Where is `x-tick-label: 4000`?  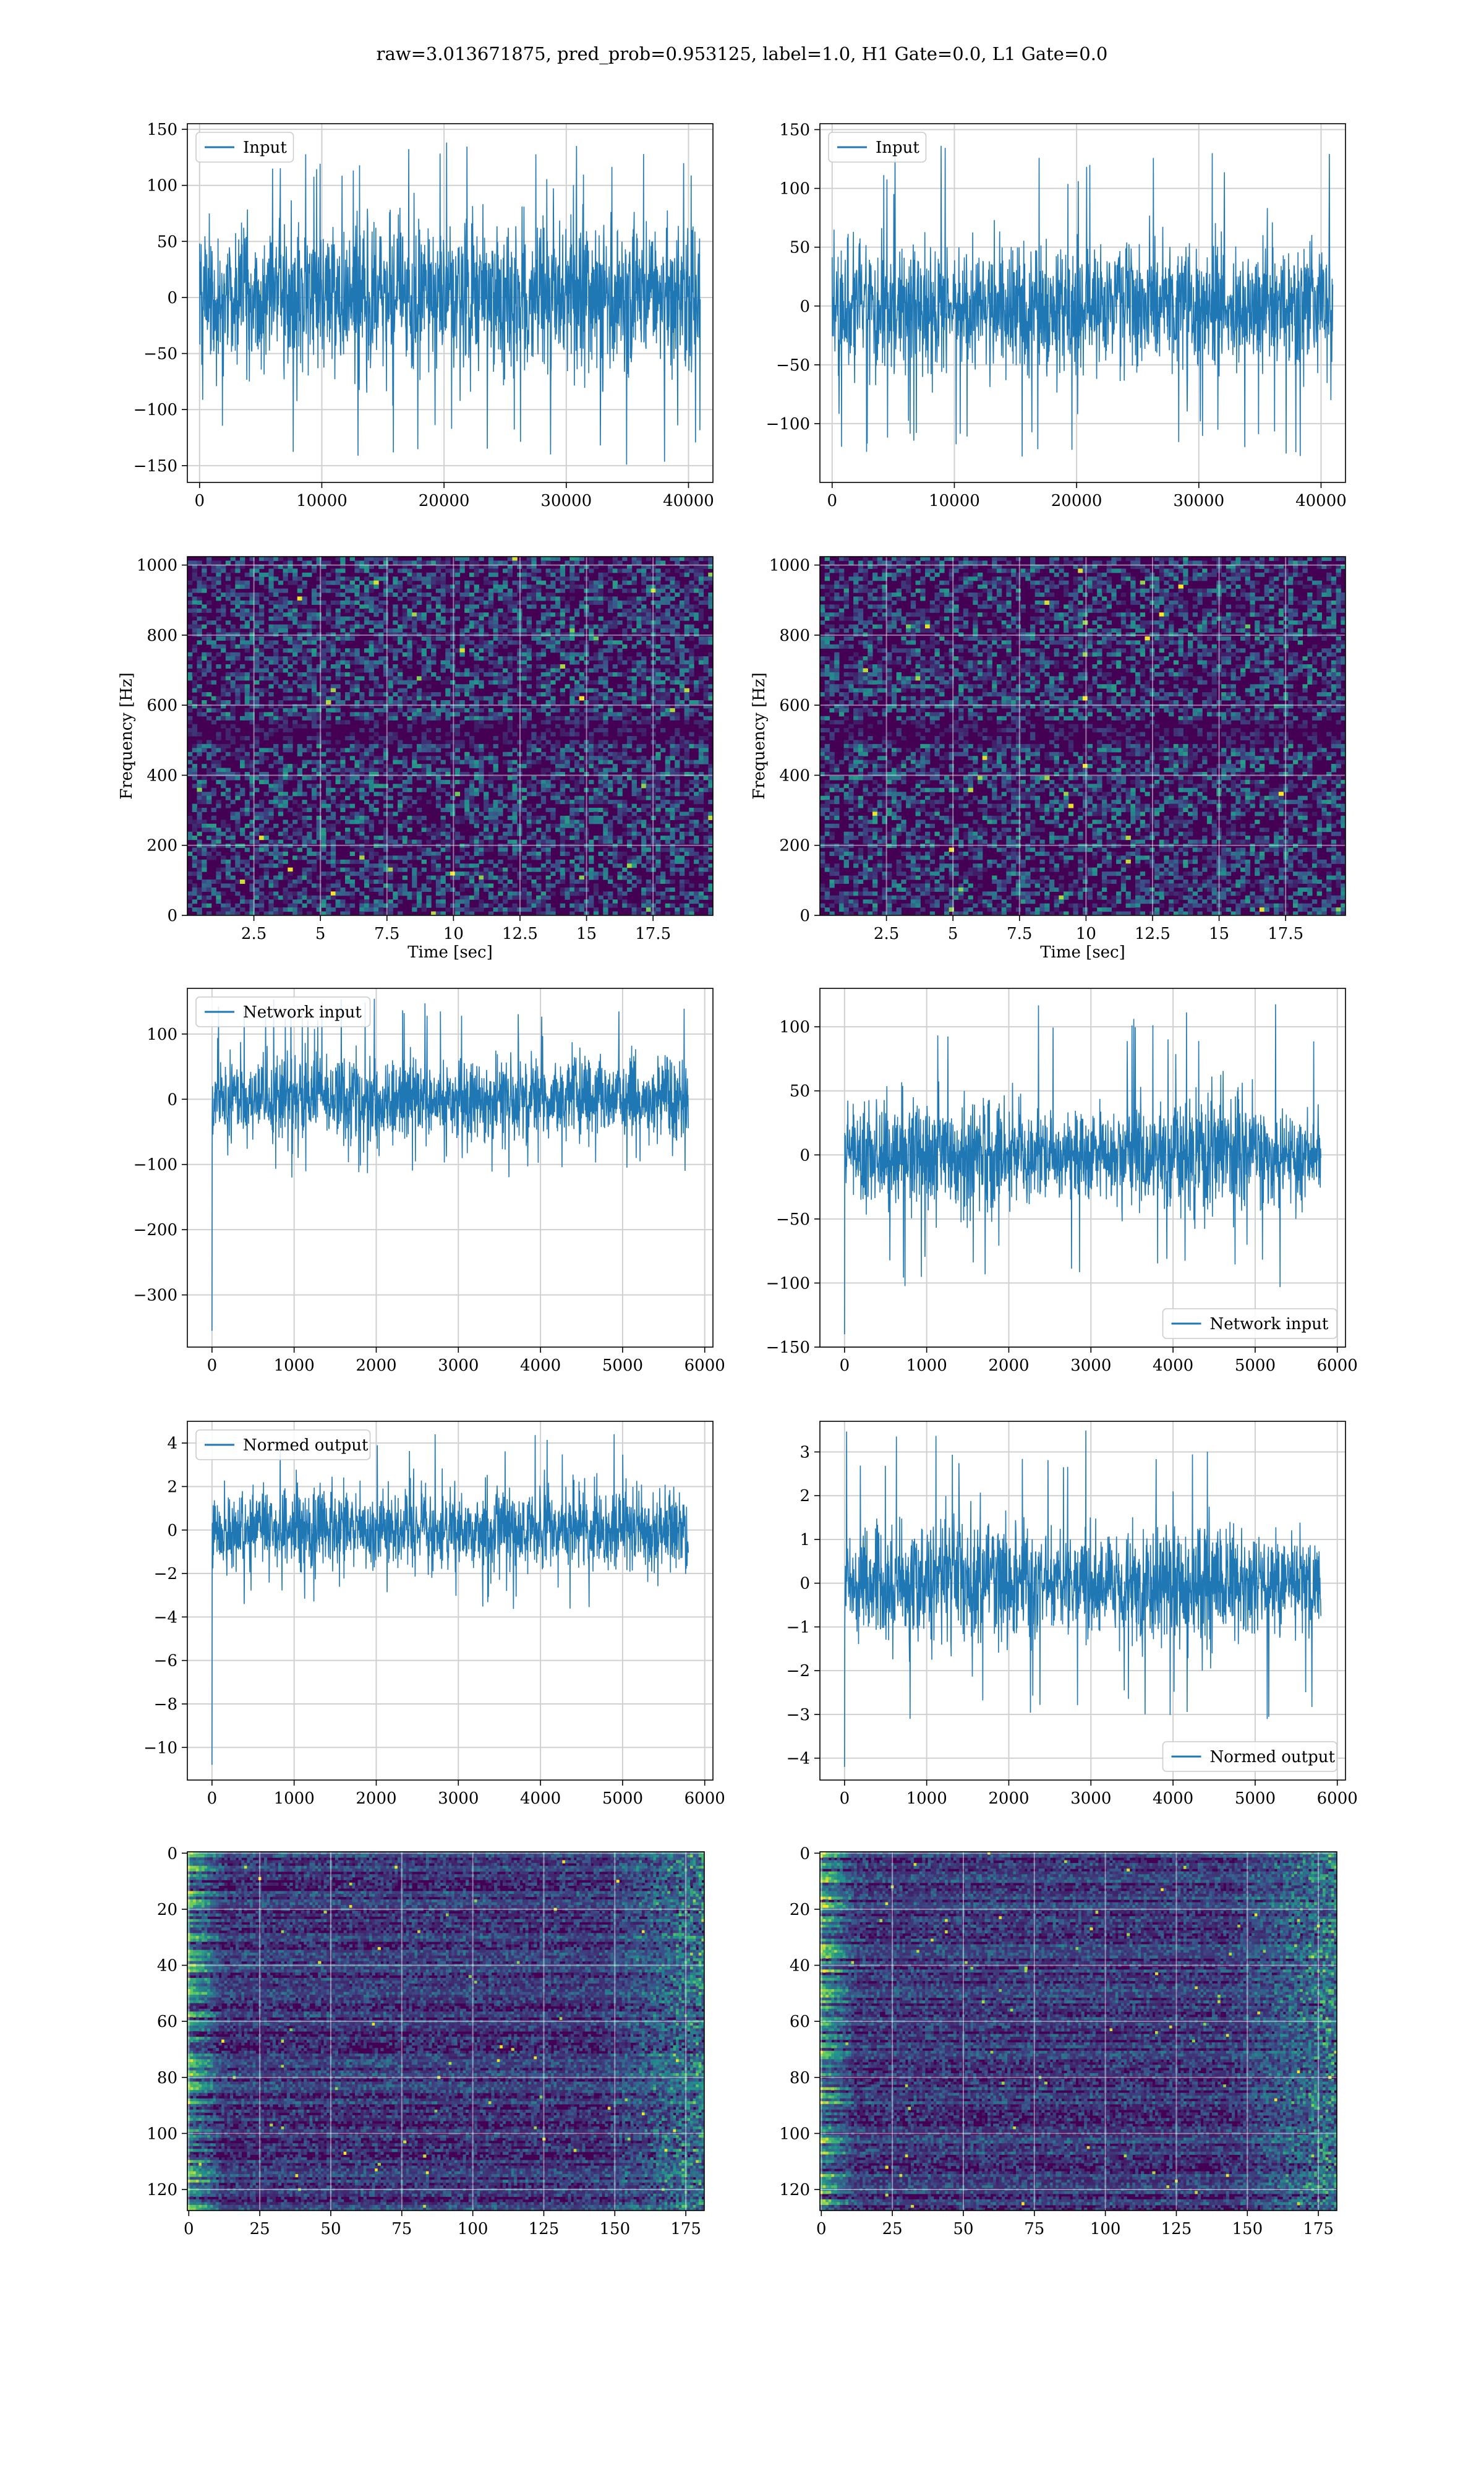
x-tick-label: 4000 is located at coordinates (1173, 1798).